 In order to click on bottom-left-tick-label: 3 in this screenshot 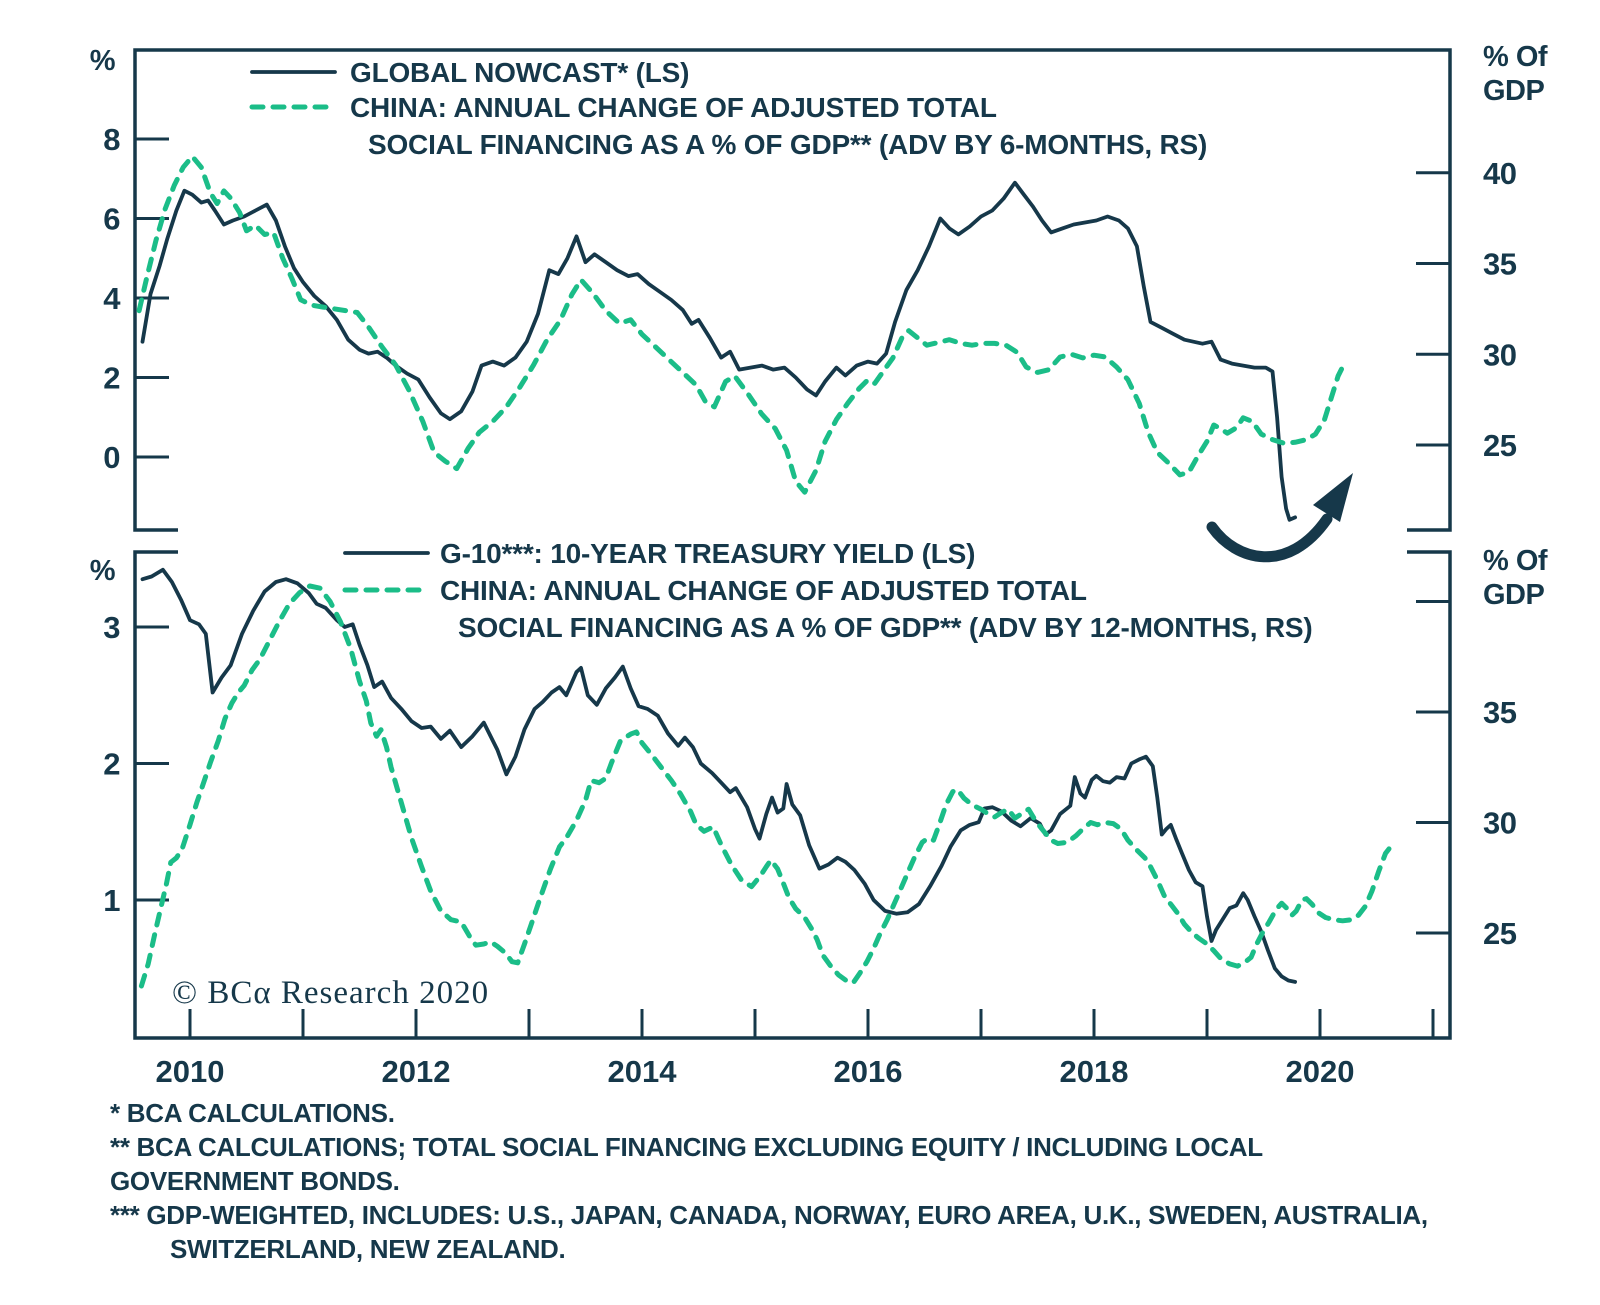, I will do `click(111, 627)`.